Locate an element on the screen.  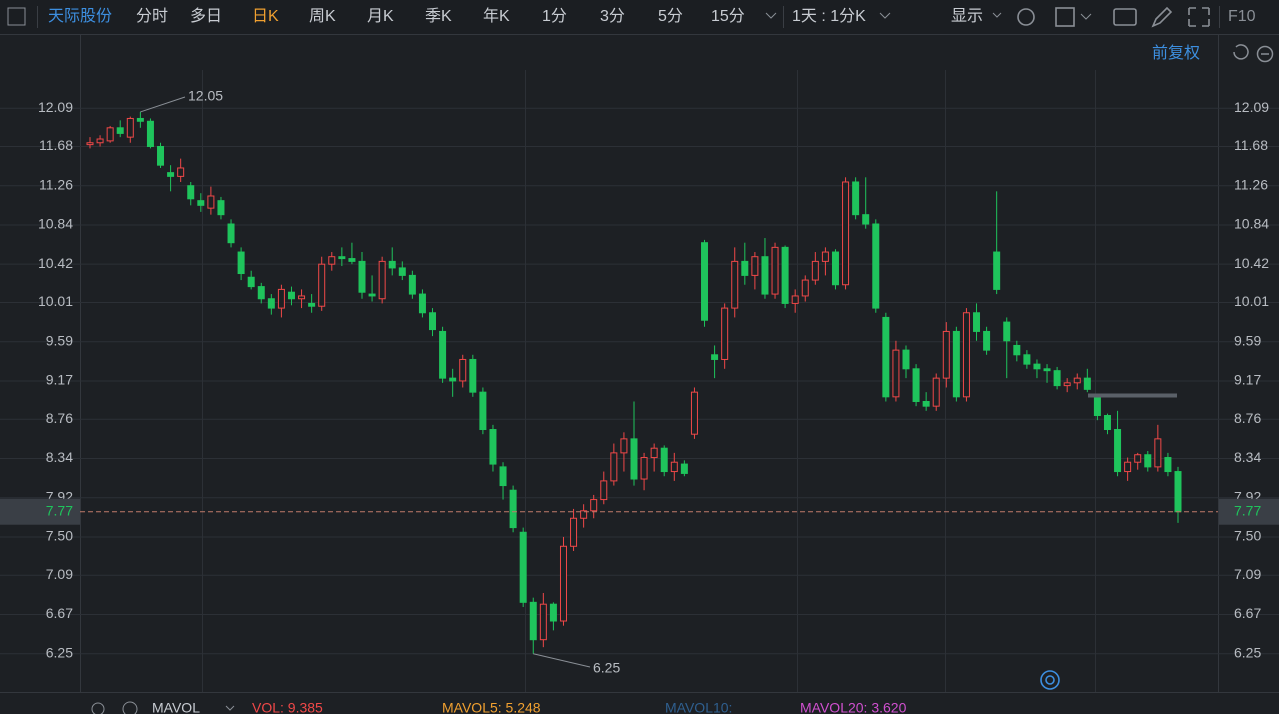
y-tick-label: 8.34 is located at coordinates (1247, 457).